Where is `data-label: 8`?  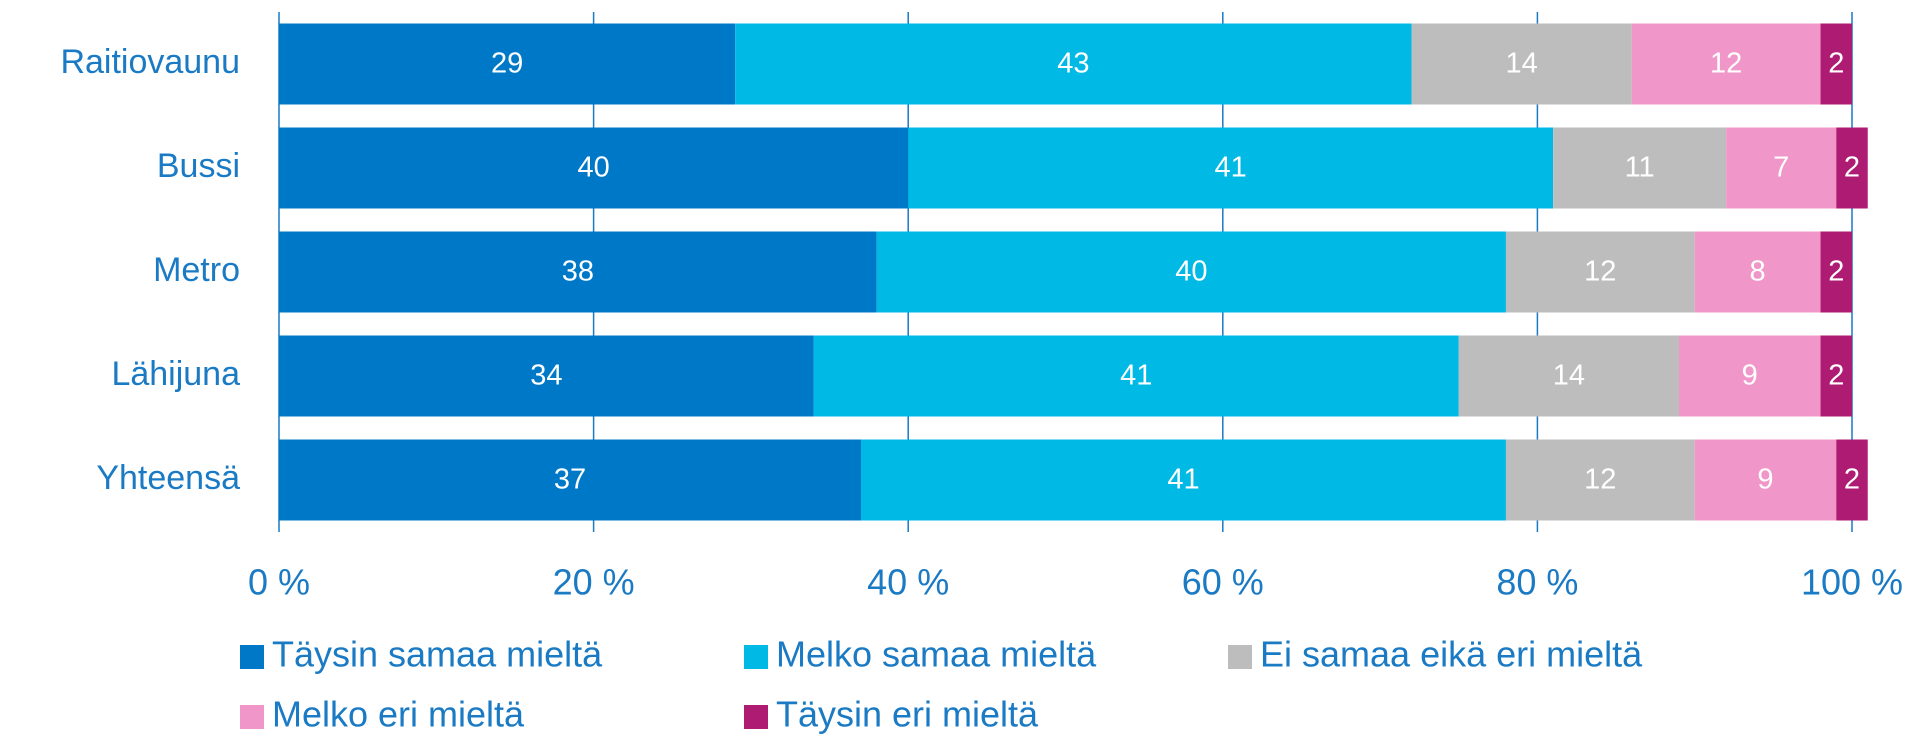
data-label: 8 is located at coordinates (1758, 272).